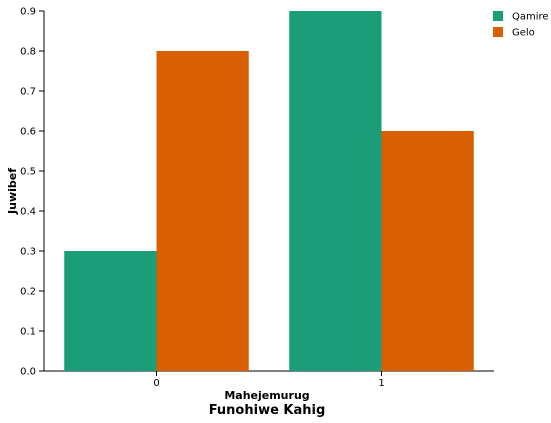 This screenshot has height=423, width=551. Describe the element at coordinates (267, 410) in the screenshot. I see `chart-title: Funohiwe Kahig` at that location.